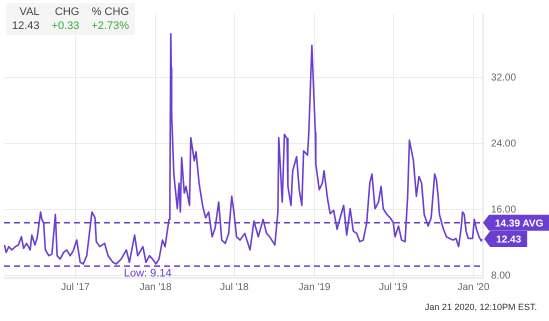 The width and height of the screenshot is (549, 321). What do you see at coordinates (519, 224) in the screenshot?
I see `ref-line-label: 14.39 AVG` at bounding box center [519, 224].